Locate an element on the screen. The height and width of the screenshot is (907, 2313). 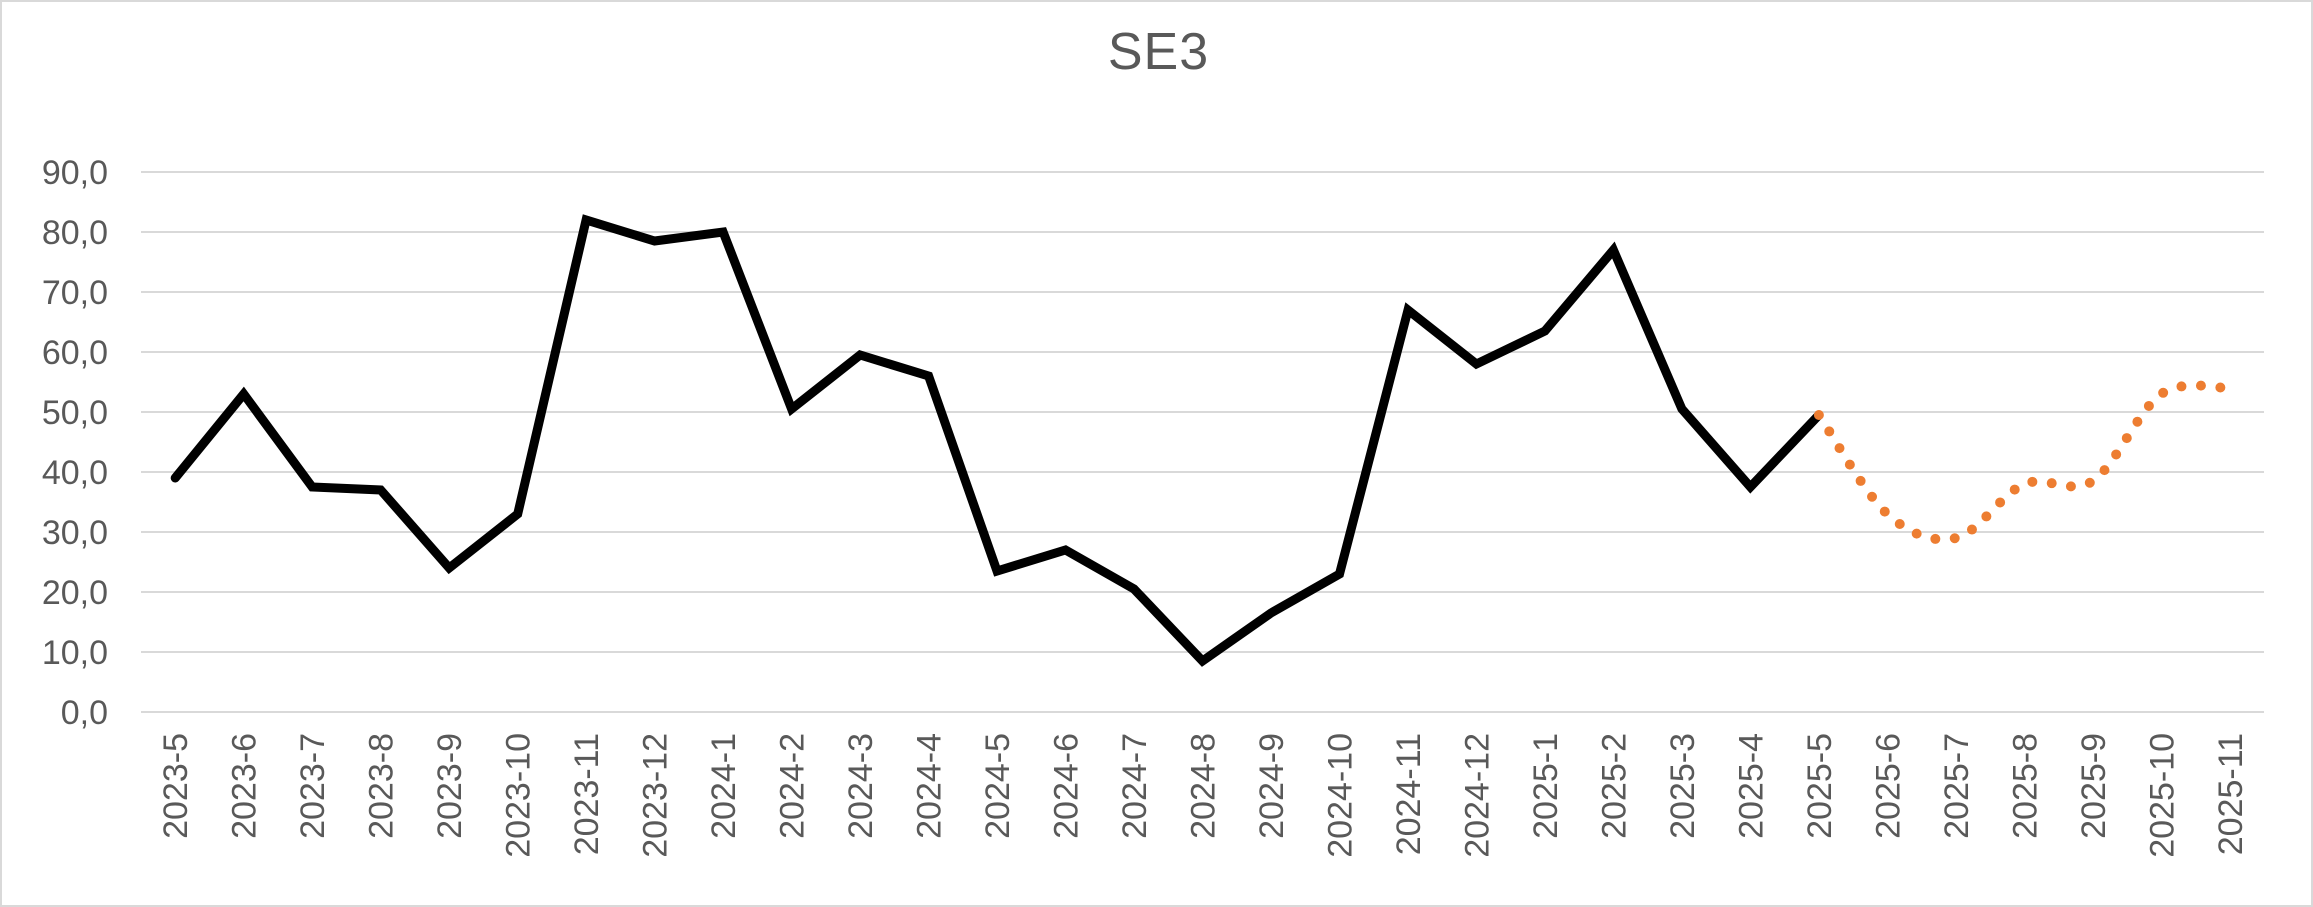
x-axis-label: 2023-8 is located at coordinates (382, 786).